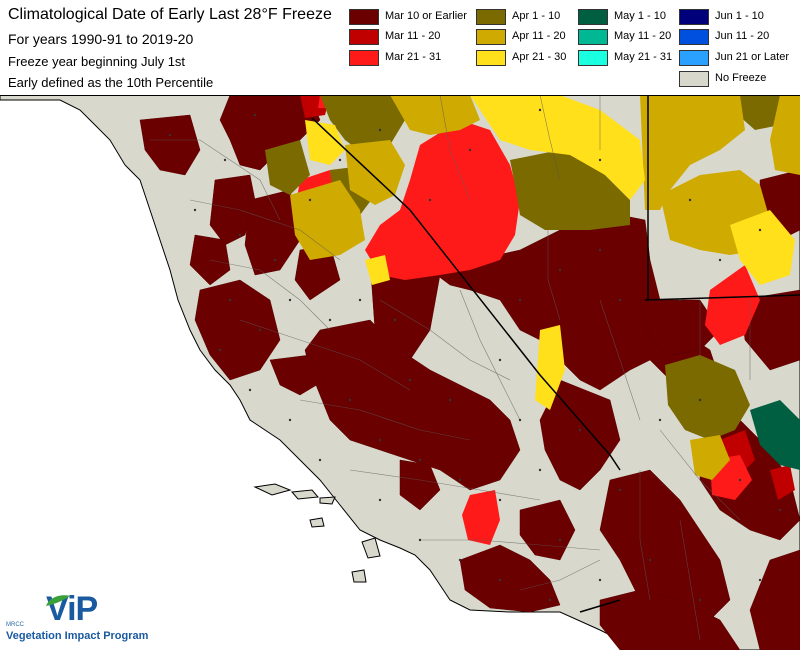 This screenshot has width=800, height=650. What do you see at coordinates (15, 625) in the screenshot?
I see `logo-org: MRCC` at bounding box center [15, 625].